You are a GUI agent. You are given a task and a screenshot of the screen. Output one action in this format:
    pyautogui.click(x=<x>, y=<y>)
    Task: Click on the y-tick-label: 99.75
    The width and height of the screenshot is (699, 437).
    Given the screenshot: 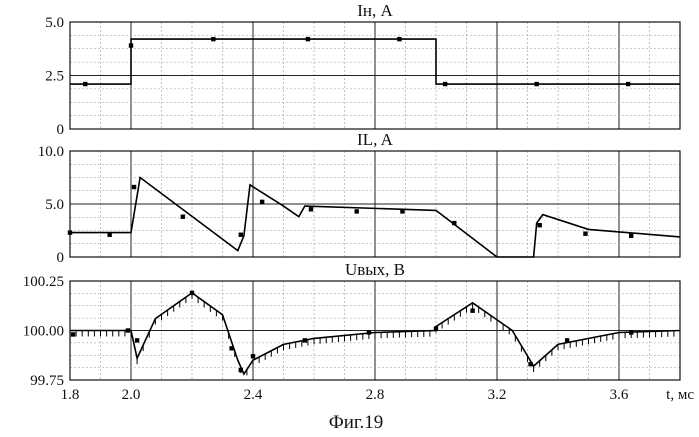 What is the action you would take?
    pyautogui.click(x=47, y=381)
    